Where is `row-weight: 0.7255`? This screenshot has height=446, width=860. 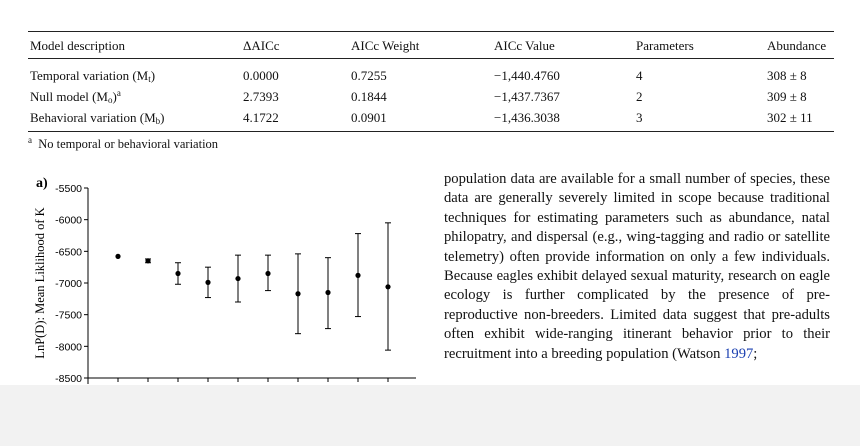 row-weight: 0.7255 is located at coordinates (369, 75).